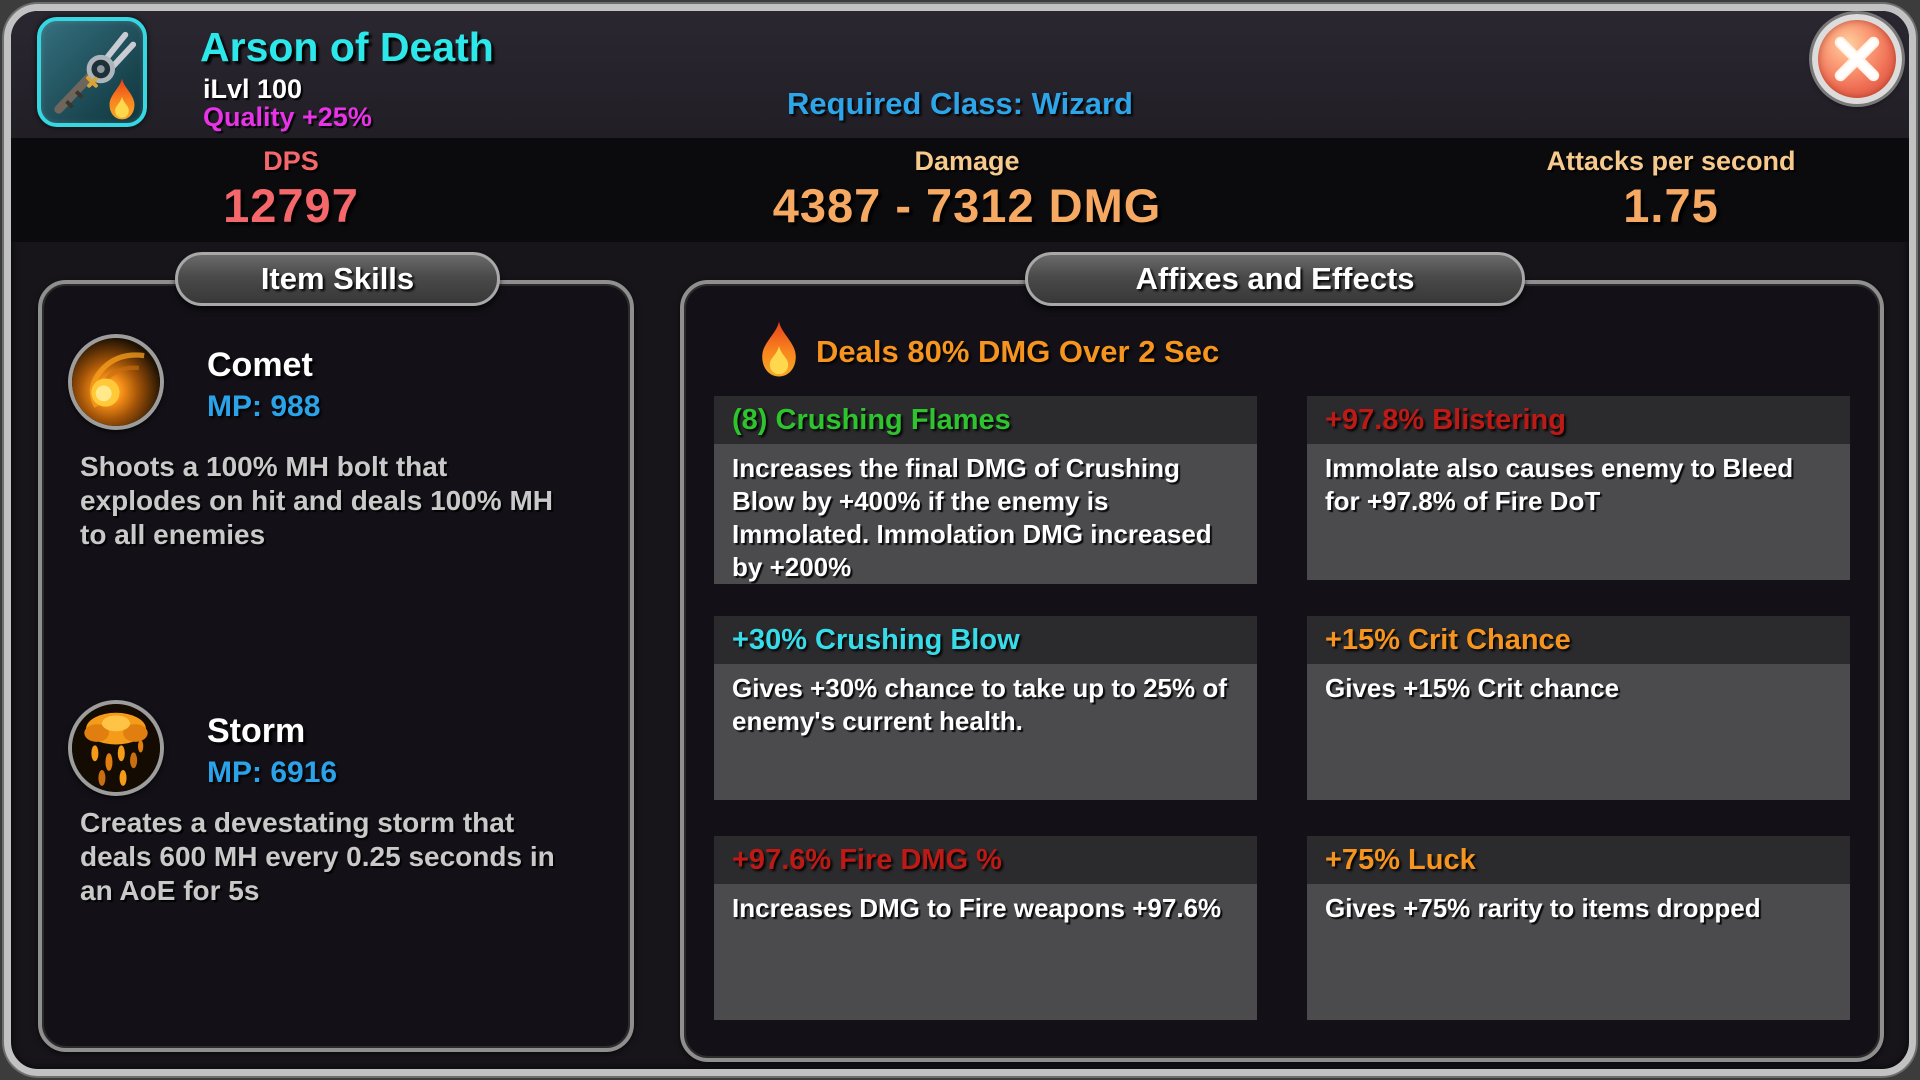 This screenshot has height=1080, width=1920. I want to click on comet-icon, so click(116, 382).